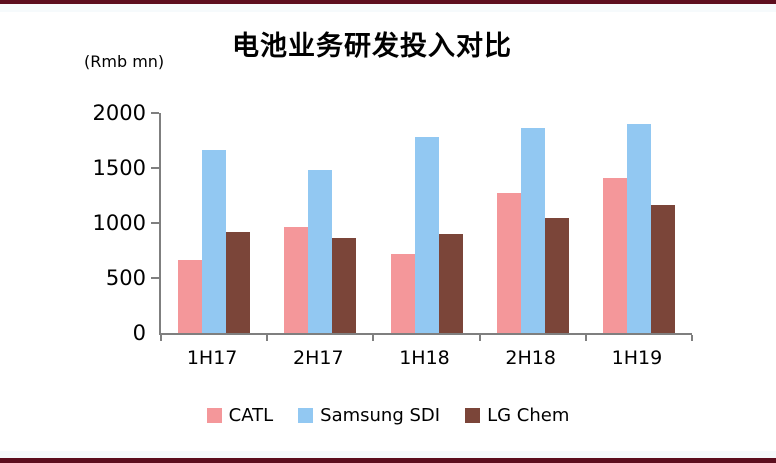 This screenshot has height=463, width=776. I want to click on y-axis-label-1000: 1000, so click(119, 223).